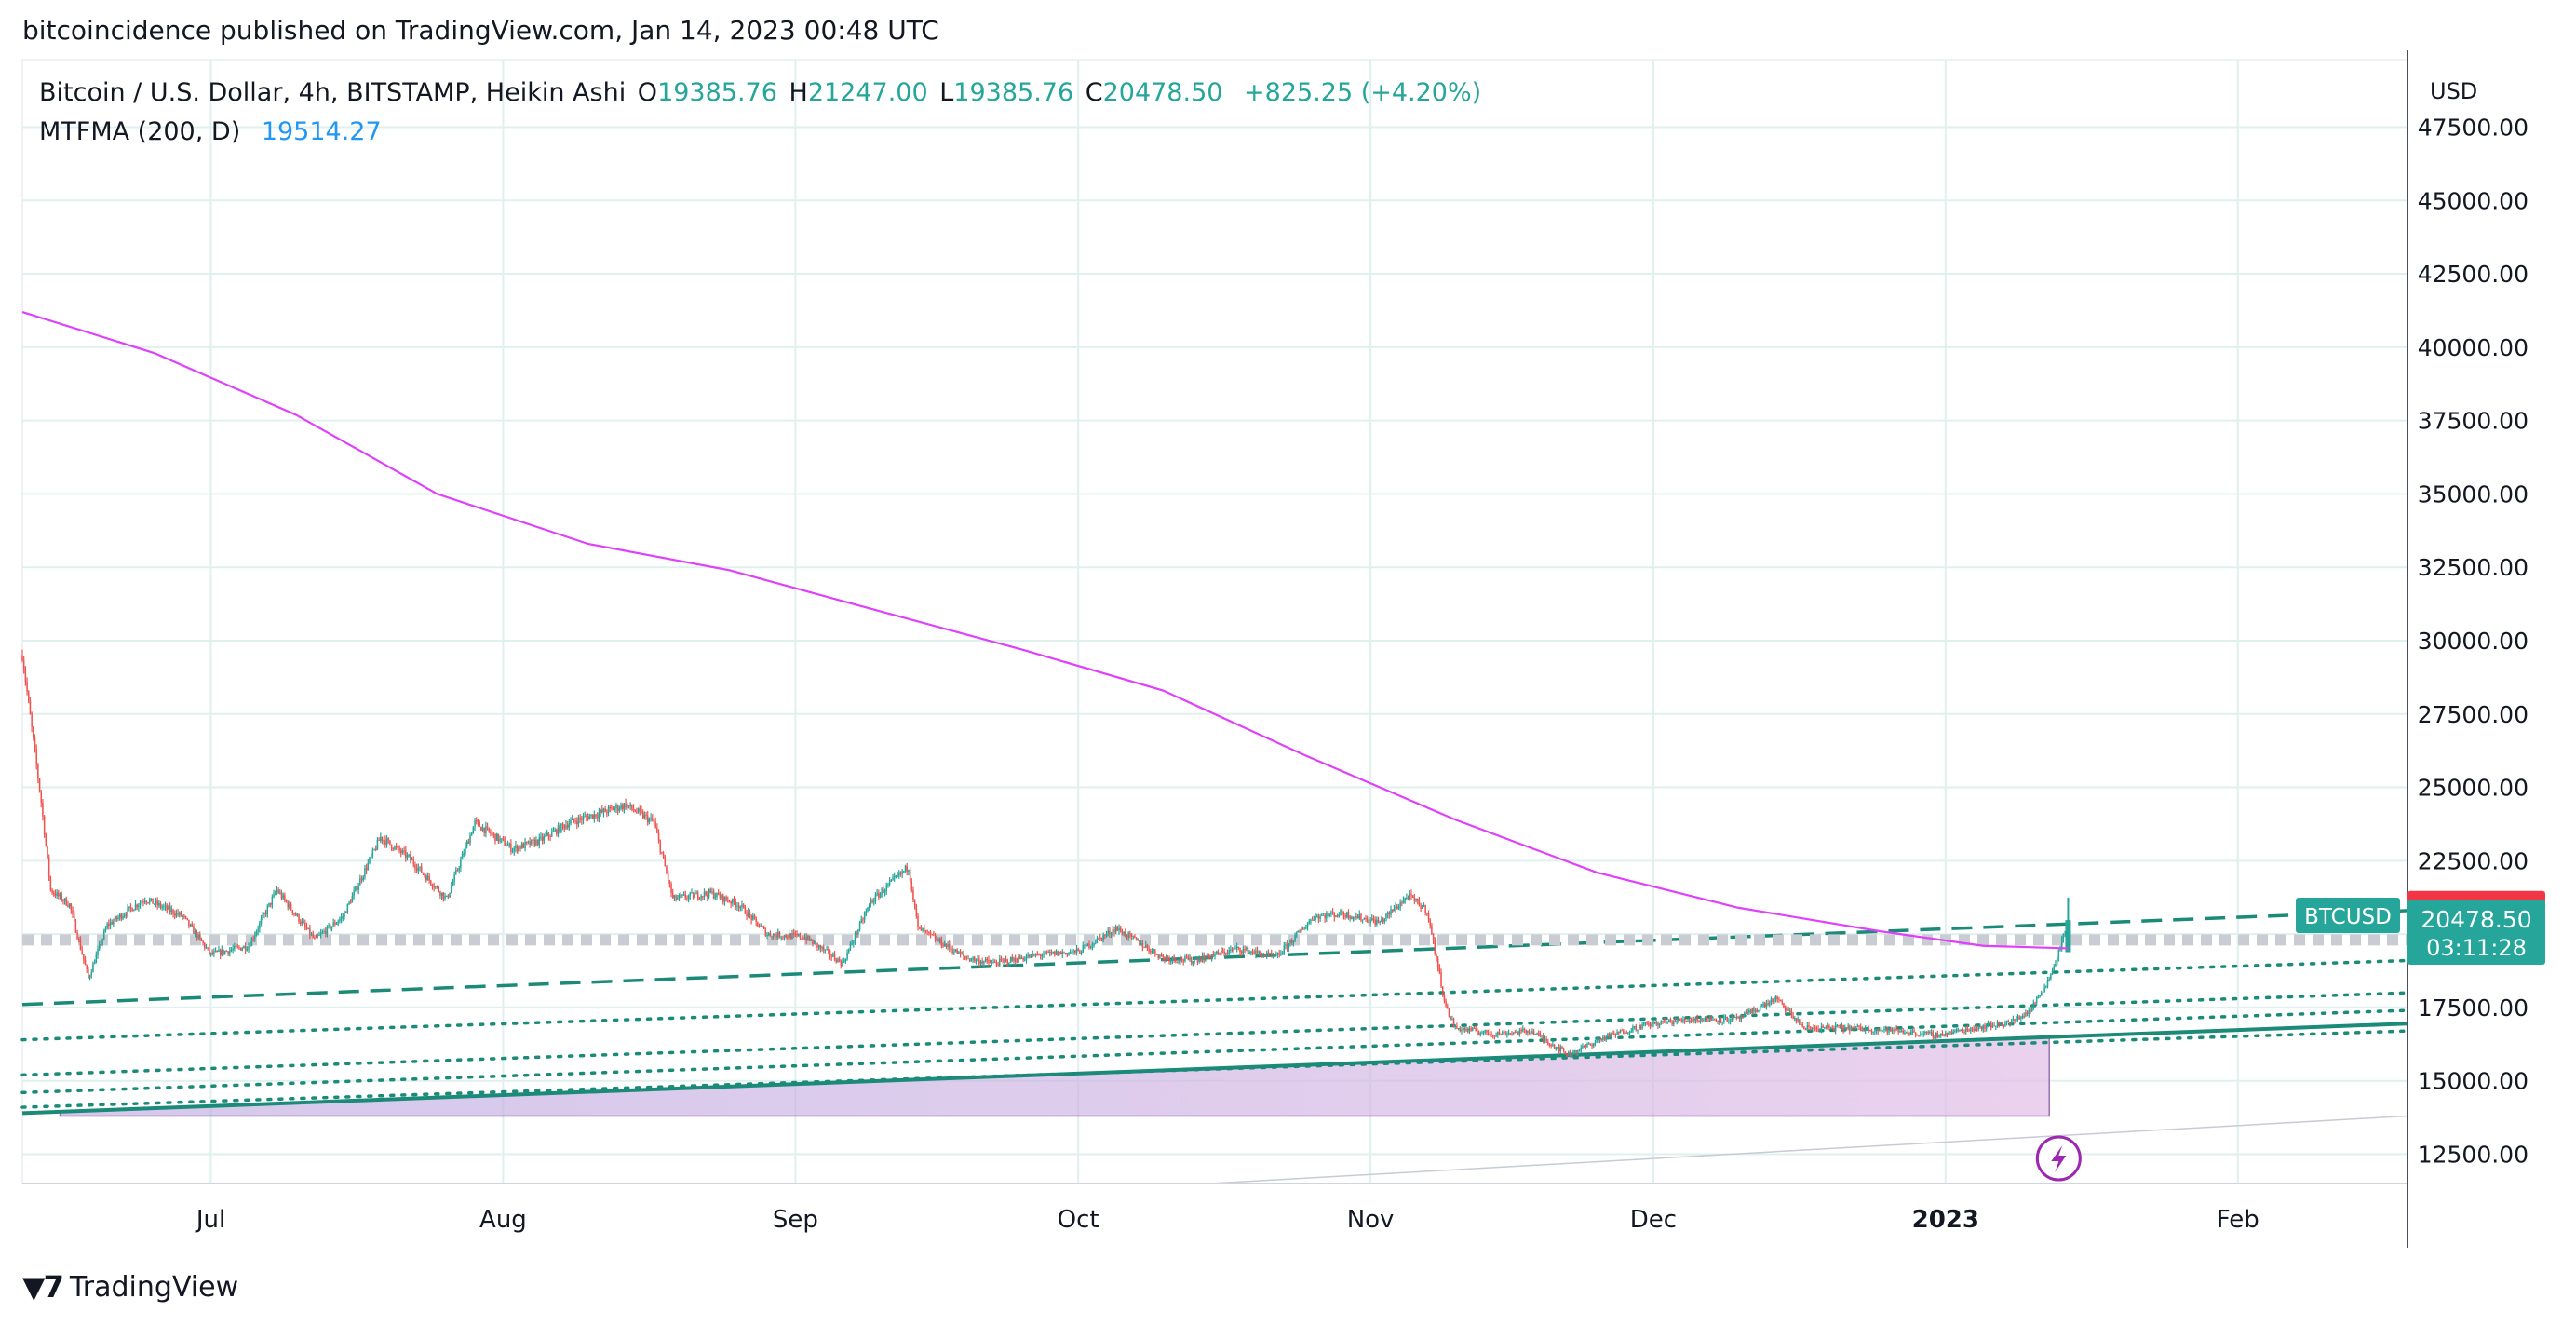  What do you see at coordinates (2059, 1158) in the screenshot?
I see `lightning-bolt-icon` at bounding box center [2059, 1158].